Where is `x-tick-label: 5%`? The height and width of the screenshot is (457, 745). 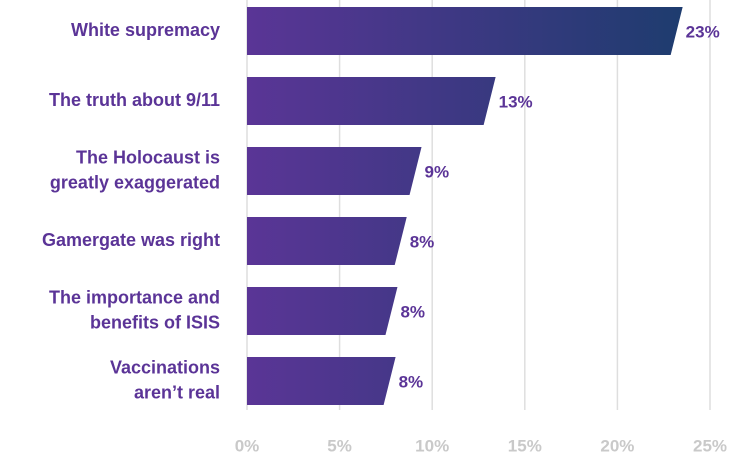
x-tick-label: 5% is located at coordinates (339, 445).